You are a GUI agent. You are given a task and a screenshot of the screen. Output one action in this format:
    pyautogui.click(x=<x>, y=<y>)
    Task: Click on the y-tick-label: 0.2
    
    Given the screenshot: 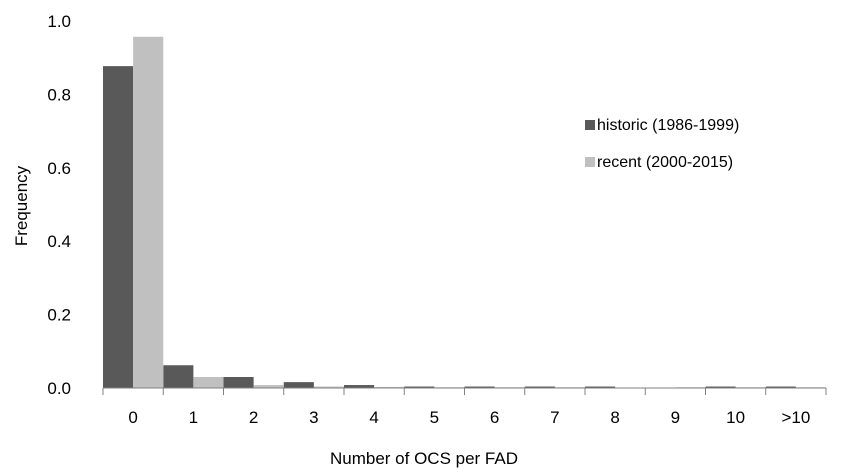 What is the action you would take?
    pyautogui.click(x=59, y=315)
    